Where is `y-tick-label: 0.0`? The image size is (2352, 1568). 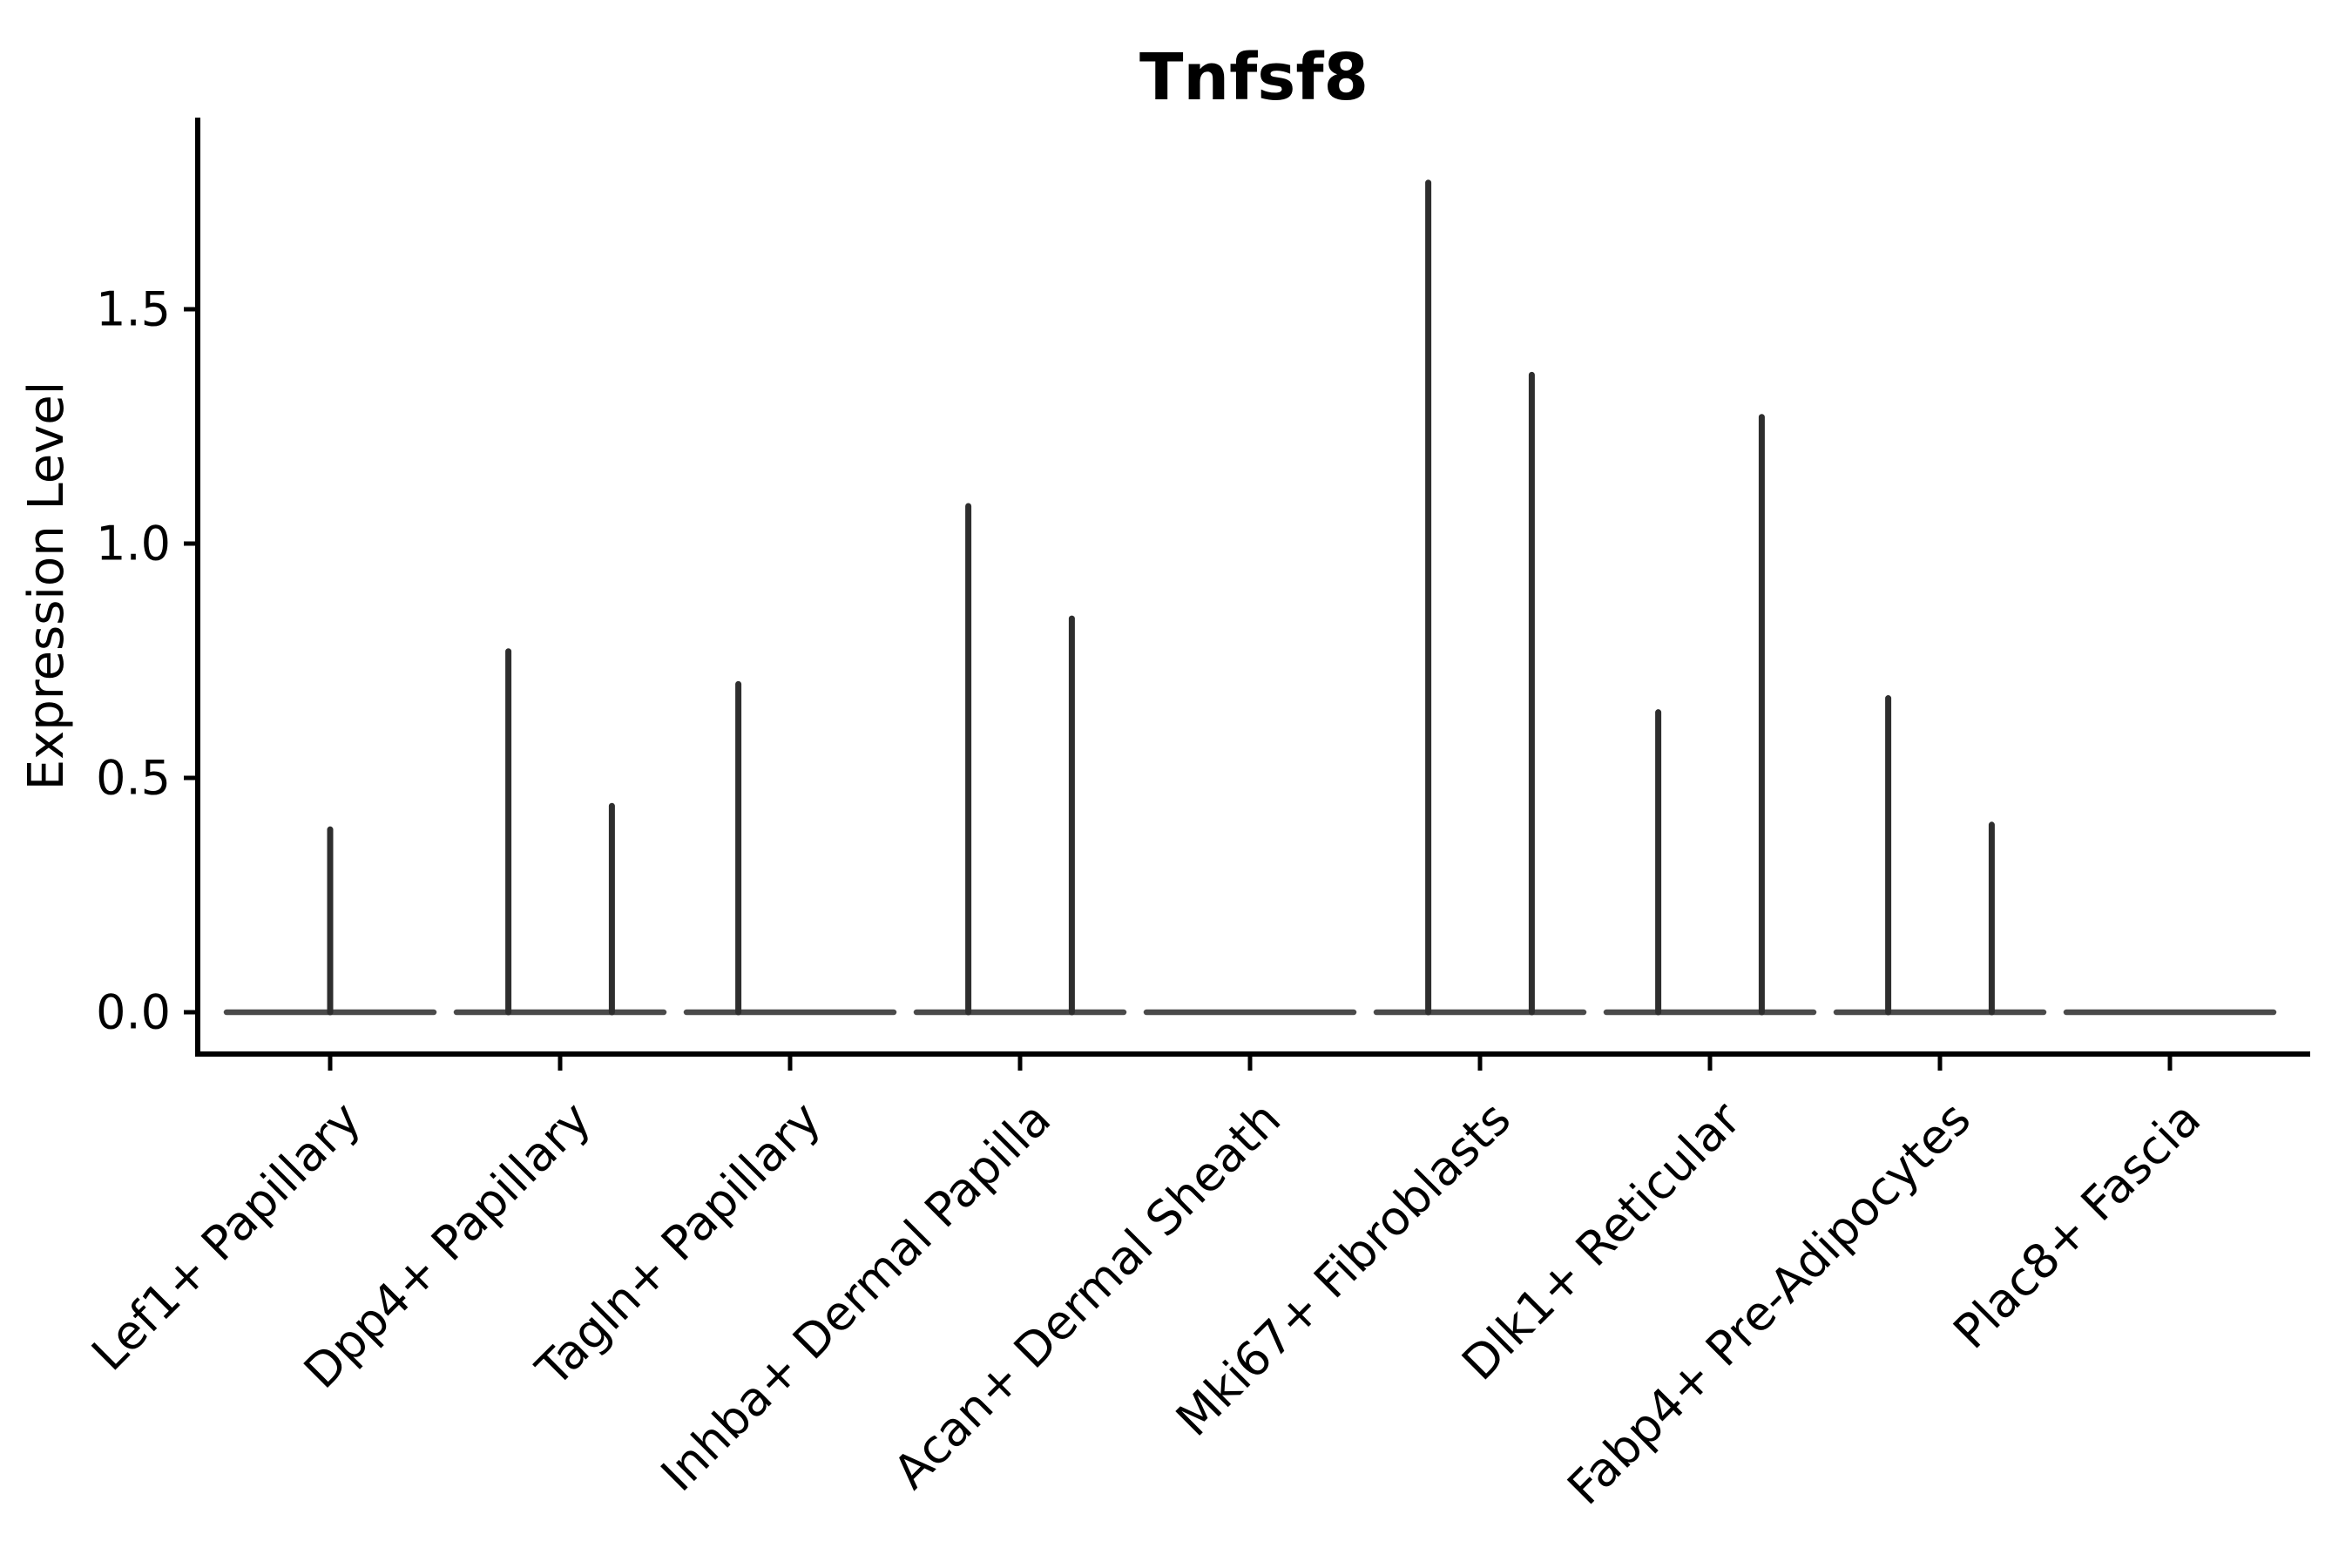 y-tick-label: 0.0 is located at coordinates (134, 1013).